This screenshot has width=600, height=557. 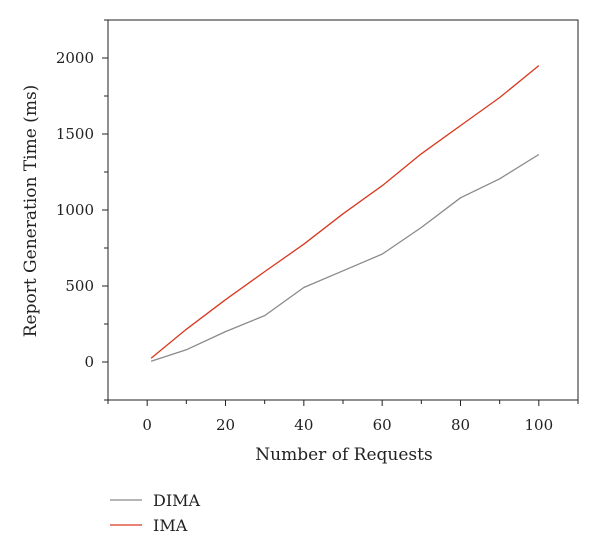 What do you see at coordinates (460, 425) in the screenshot?
I see `x-tick-label: 80` at bounding box center [460, 425].